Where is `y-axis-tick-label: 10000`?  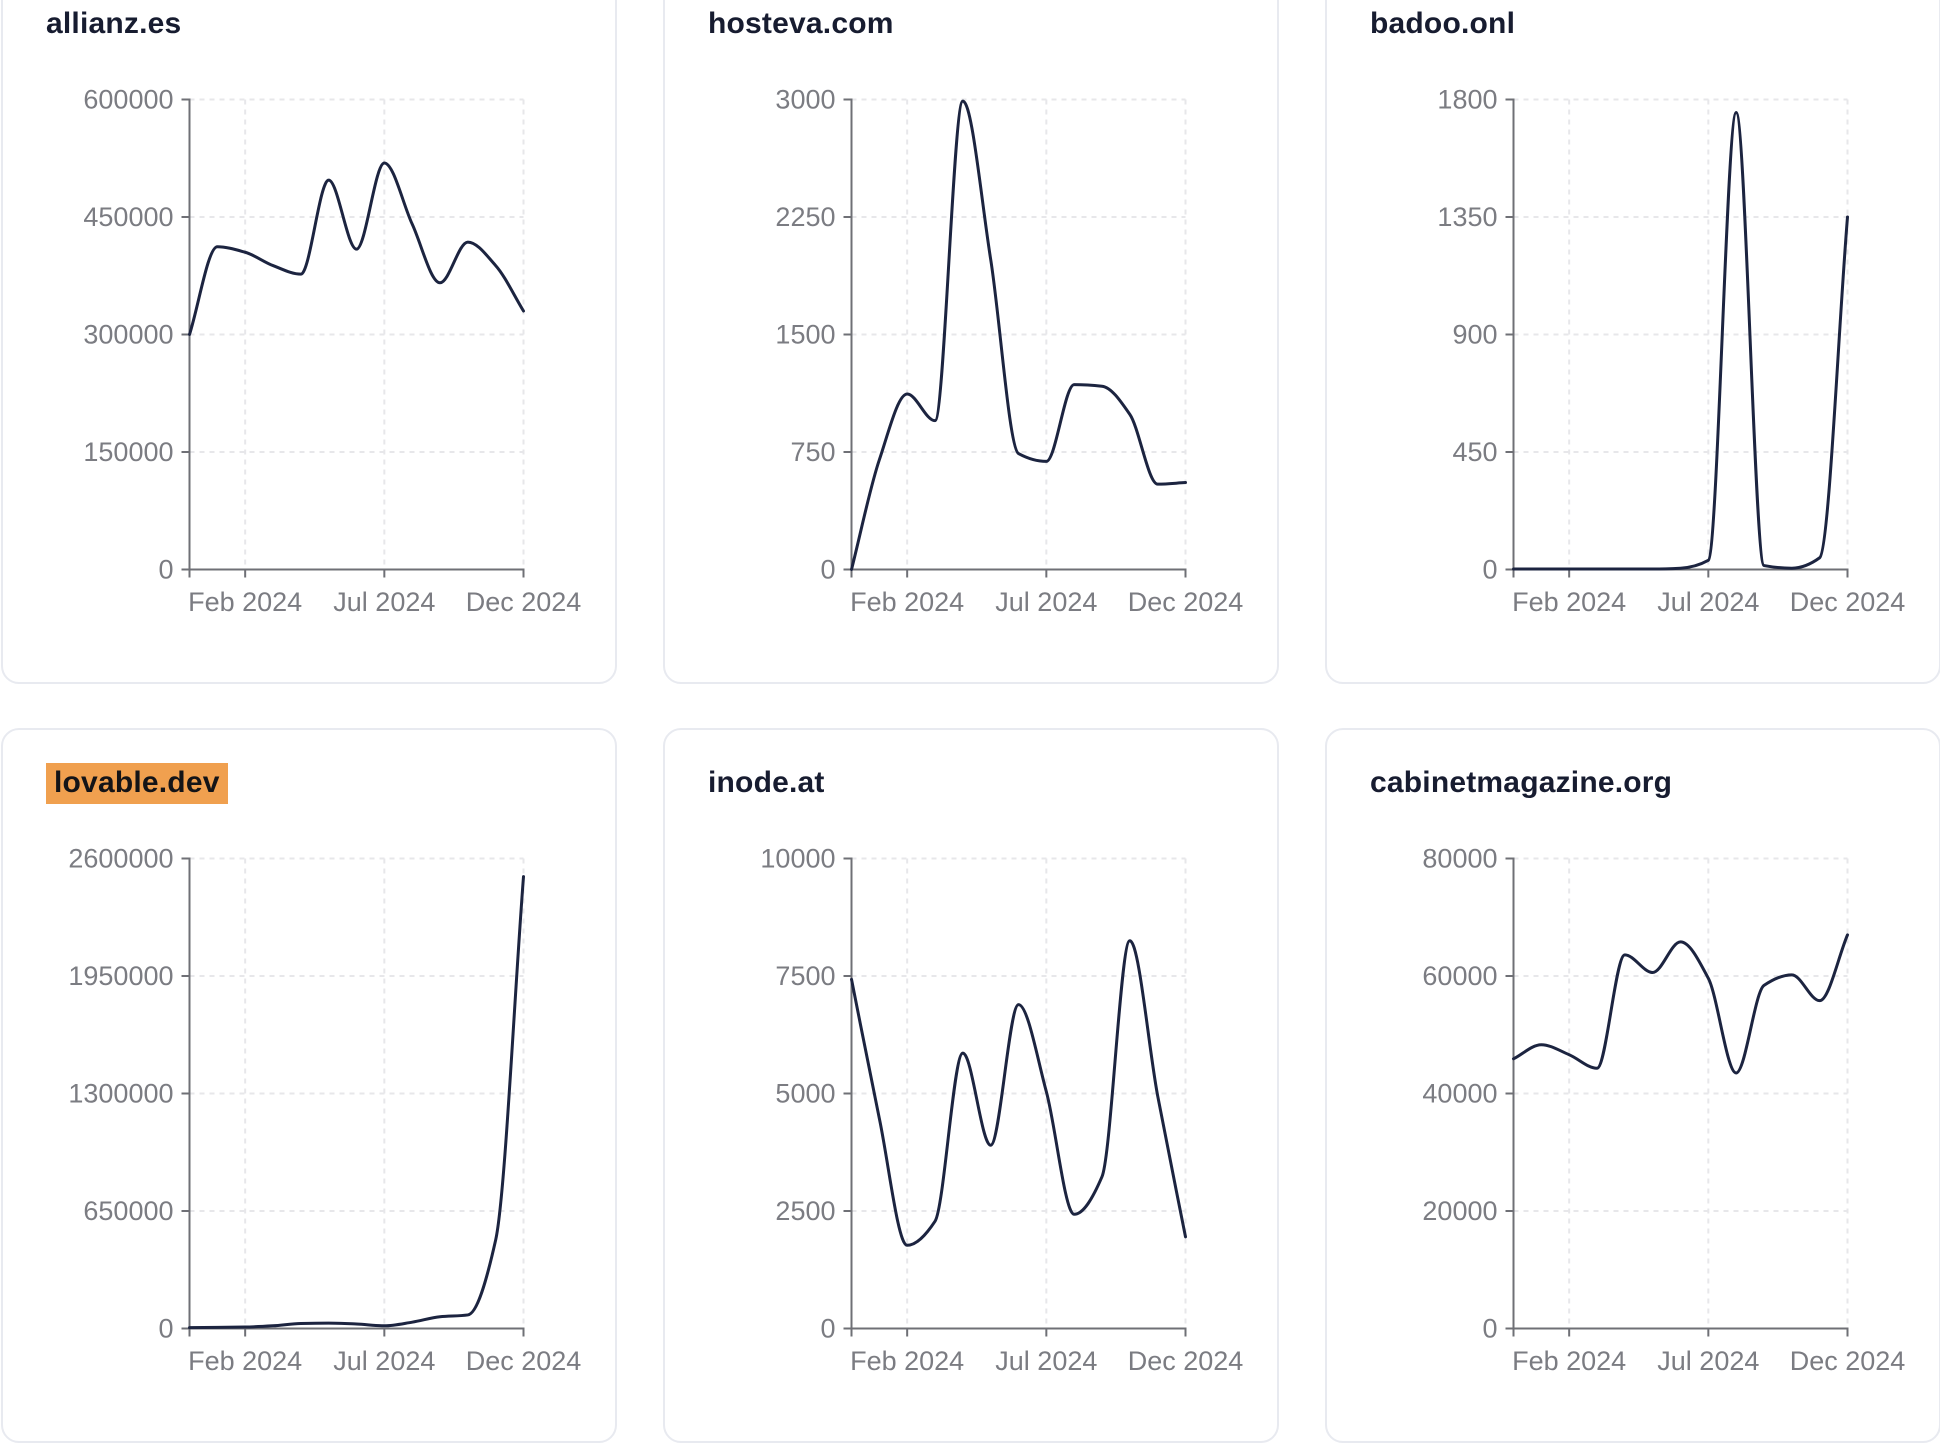 y-axis-tick-label: 10000 is located at coordinates (797, 858).